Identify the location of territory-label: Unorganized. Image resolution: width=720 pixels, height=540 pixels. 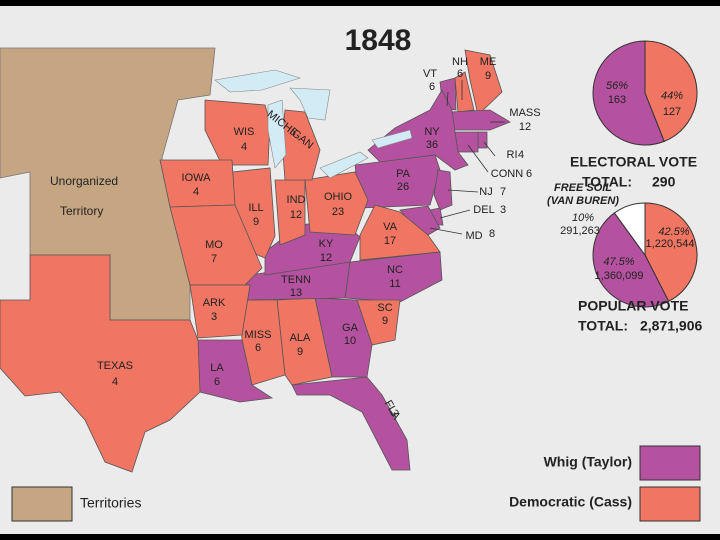
(84, 181).